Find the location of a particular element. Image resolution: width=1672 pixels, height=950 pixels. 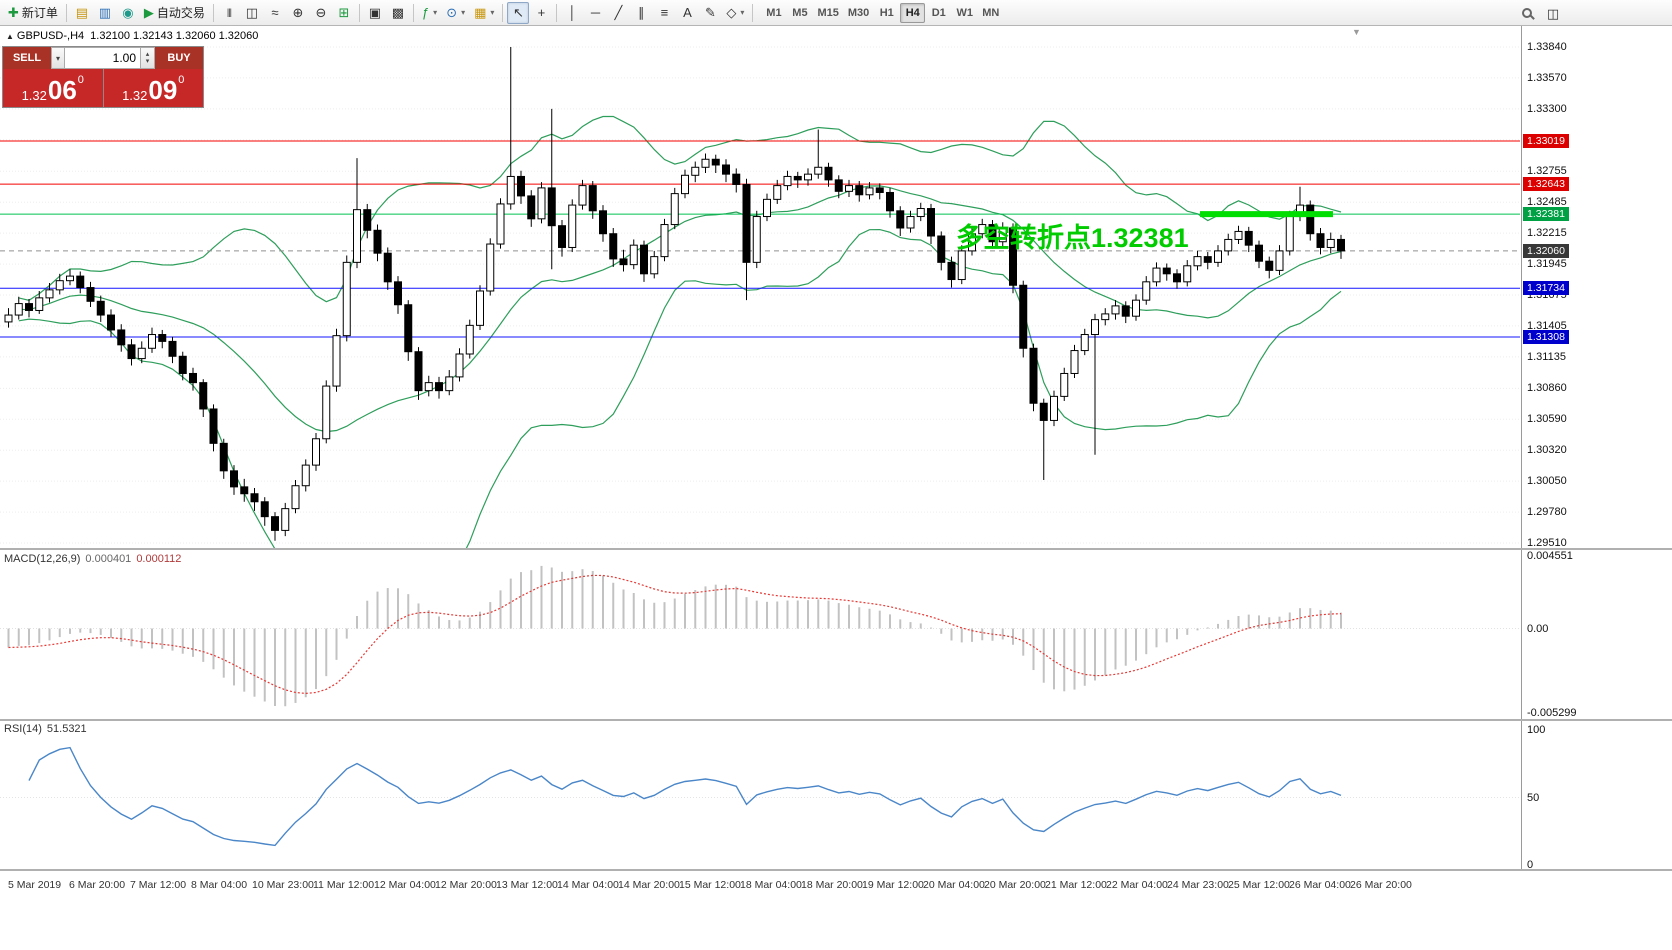

timeframe-H1: H1 is located at coordinates (886, 12).